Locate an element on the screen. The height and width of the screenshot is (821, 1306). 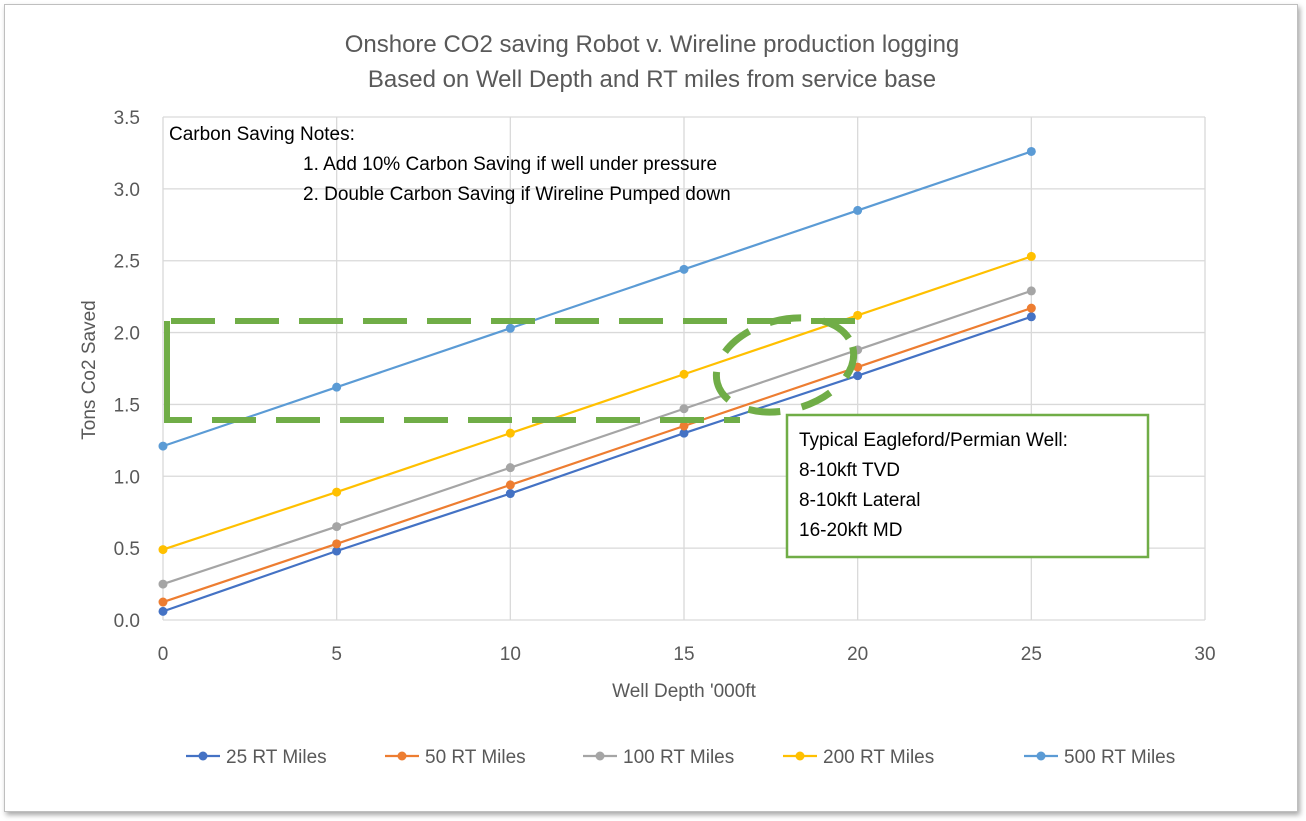
legend-label: 200 RT Miles is located at coordinates (878, 757).